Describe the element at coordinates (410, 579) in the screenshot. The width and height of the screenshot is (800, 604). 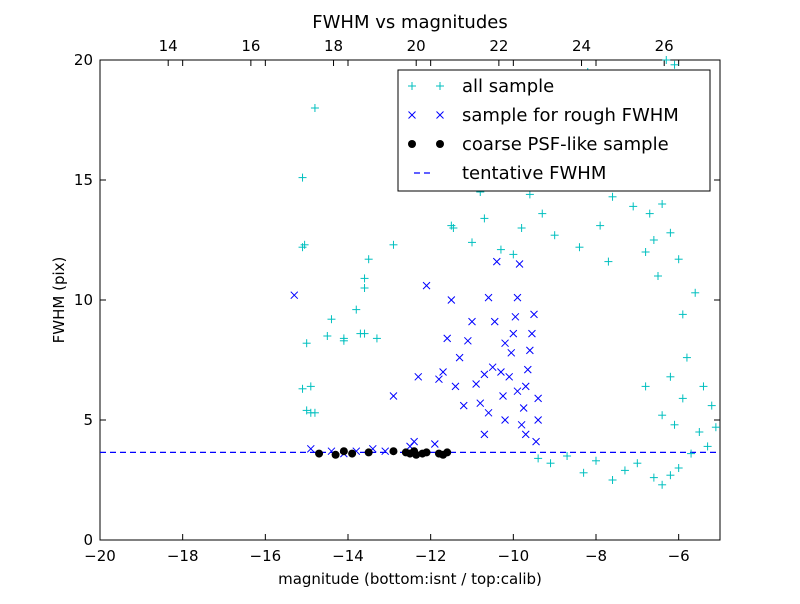
I see `x-axis-label: magnitude (bottom:isnt / top:calib)` at that location.